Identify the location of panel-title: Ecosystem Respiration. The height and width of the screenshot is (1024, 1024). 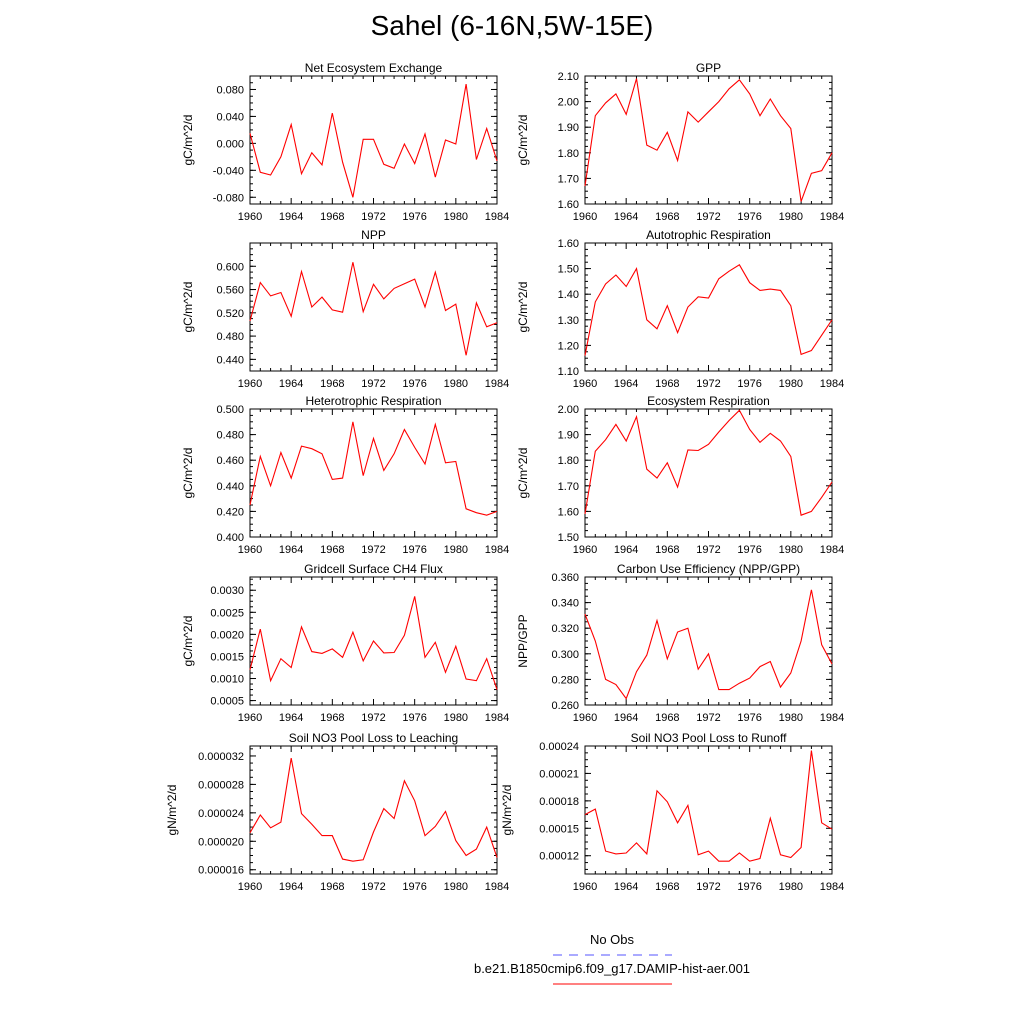
(708, 401).